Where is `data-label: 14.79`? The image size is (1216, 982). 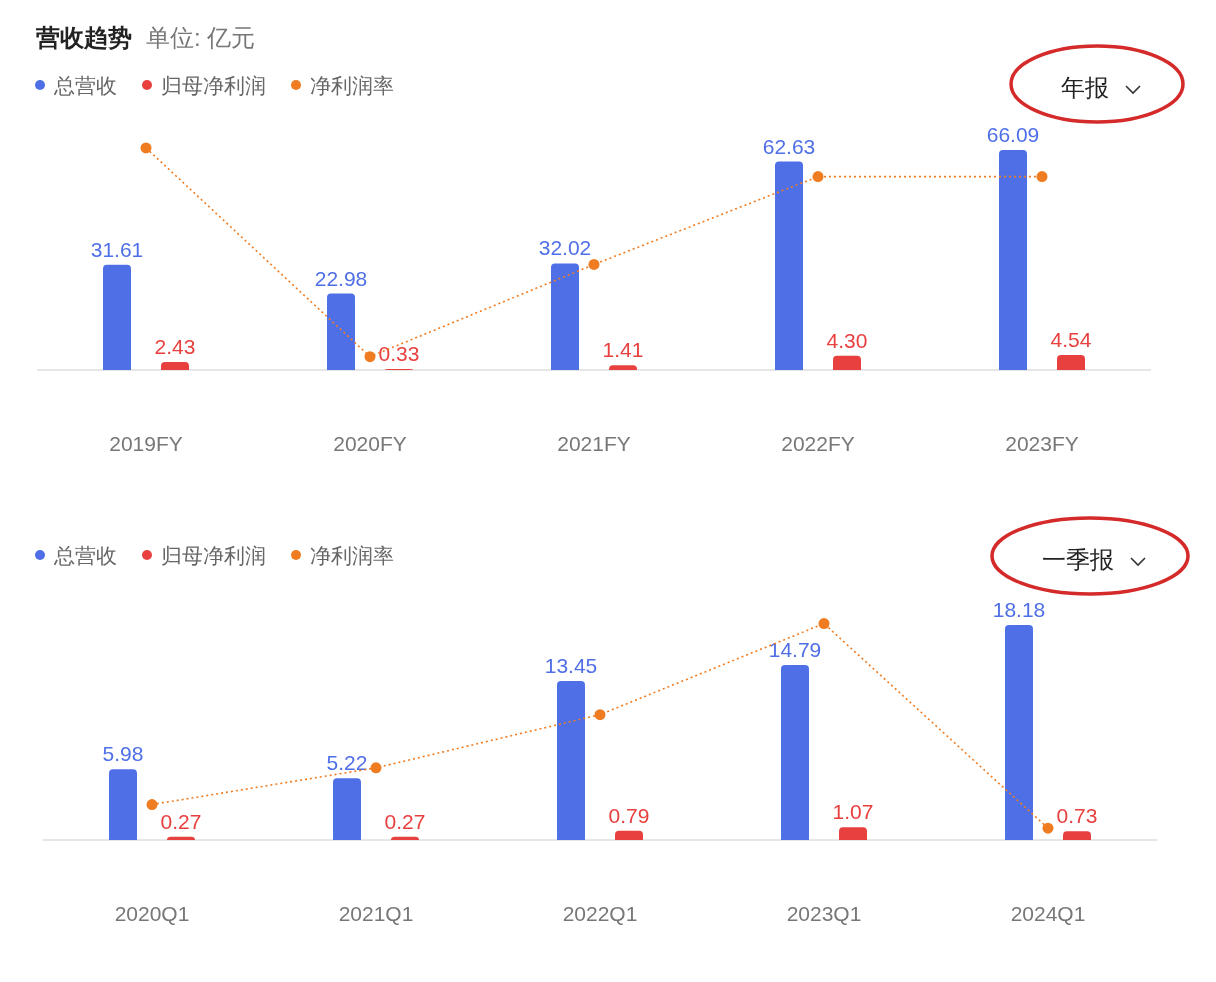
data-label: 14.79 is located at coordinates (795, 650).